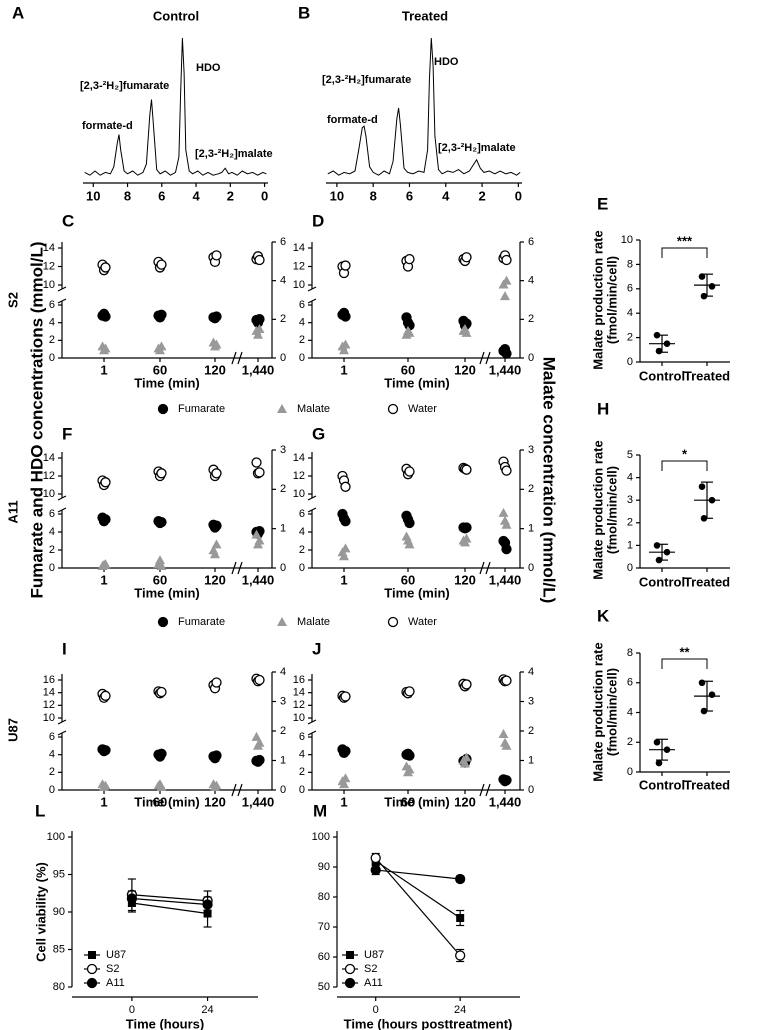  I want to click on panel-label: F, so click(67, 433).